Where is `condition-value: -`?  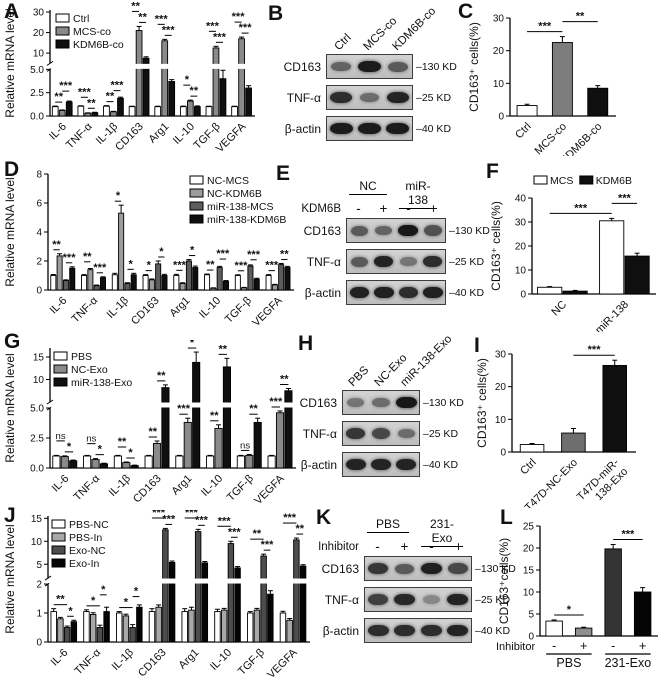 condition-value: - is located at coordinates (431, 546).